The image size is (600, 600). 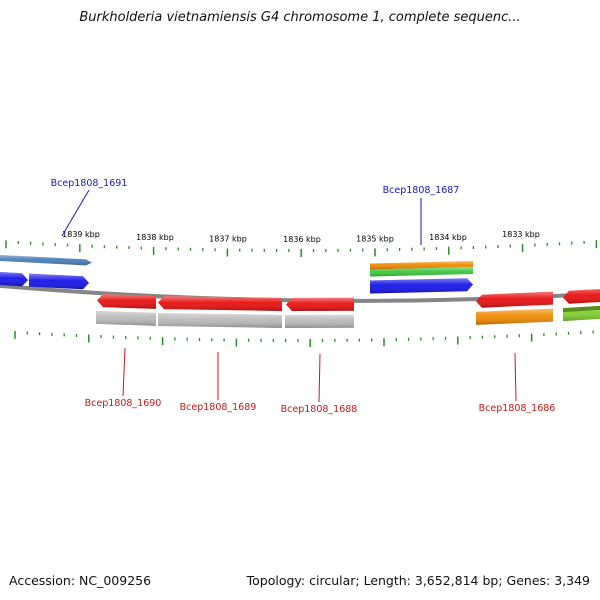 What do you see at coordinates (304, 338) in the screenshot?
I see `inner-tick-row` at bounding box center [304, 338].